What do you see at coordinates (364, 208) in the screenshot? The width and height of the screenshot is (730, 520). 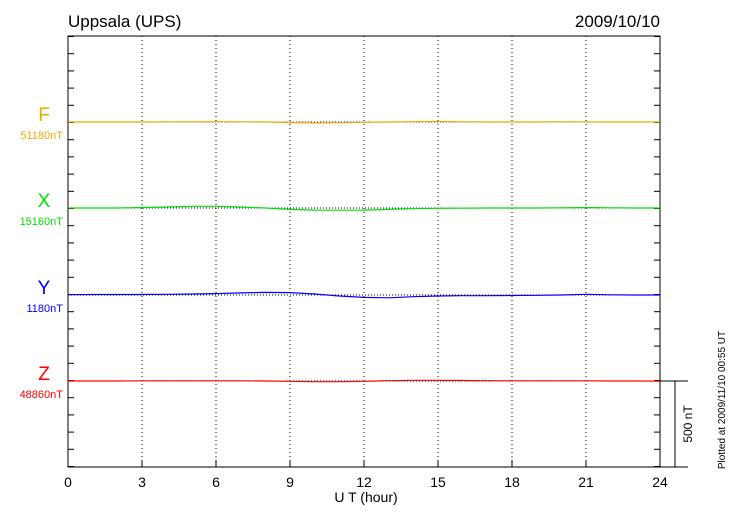 I see `series-line-x` at bounding box center [364, 208].